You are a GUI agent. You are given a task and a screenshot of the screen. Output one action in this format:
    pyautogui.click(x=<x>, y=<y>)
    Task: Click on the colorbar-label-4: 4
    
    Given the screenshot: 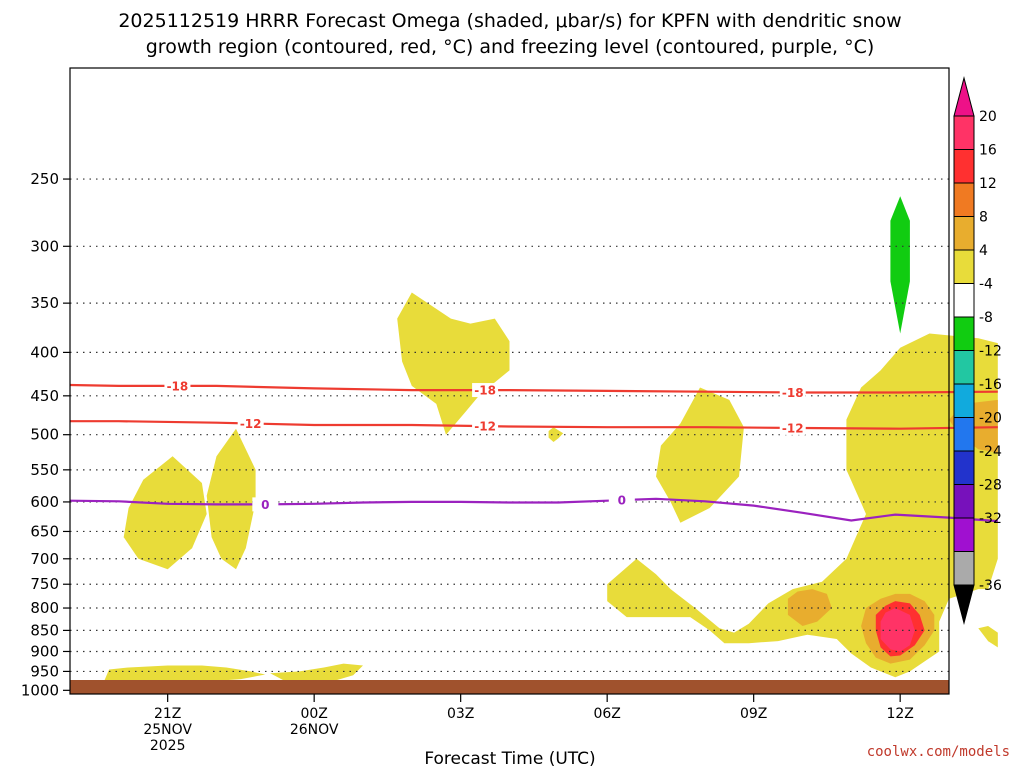 What is the action you would take?
    pyautogui.click(x=983, y=251)
    